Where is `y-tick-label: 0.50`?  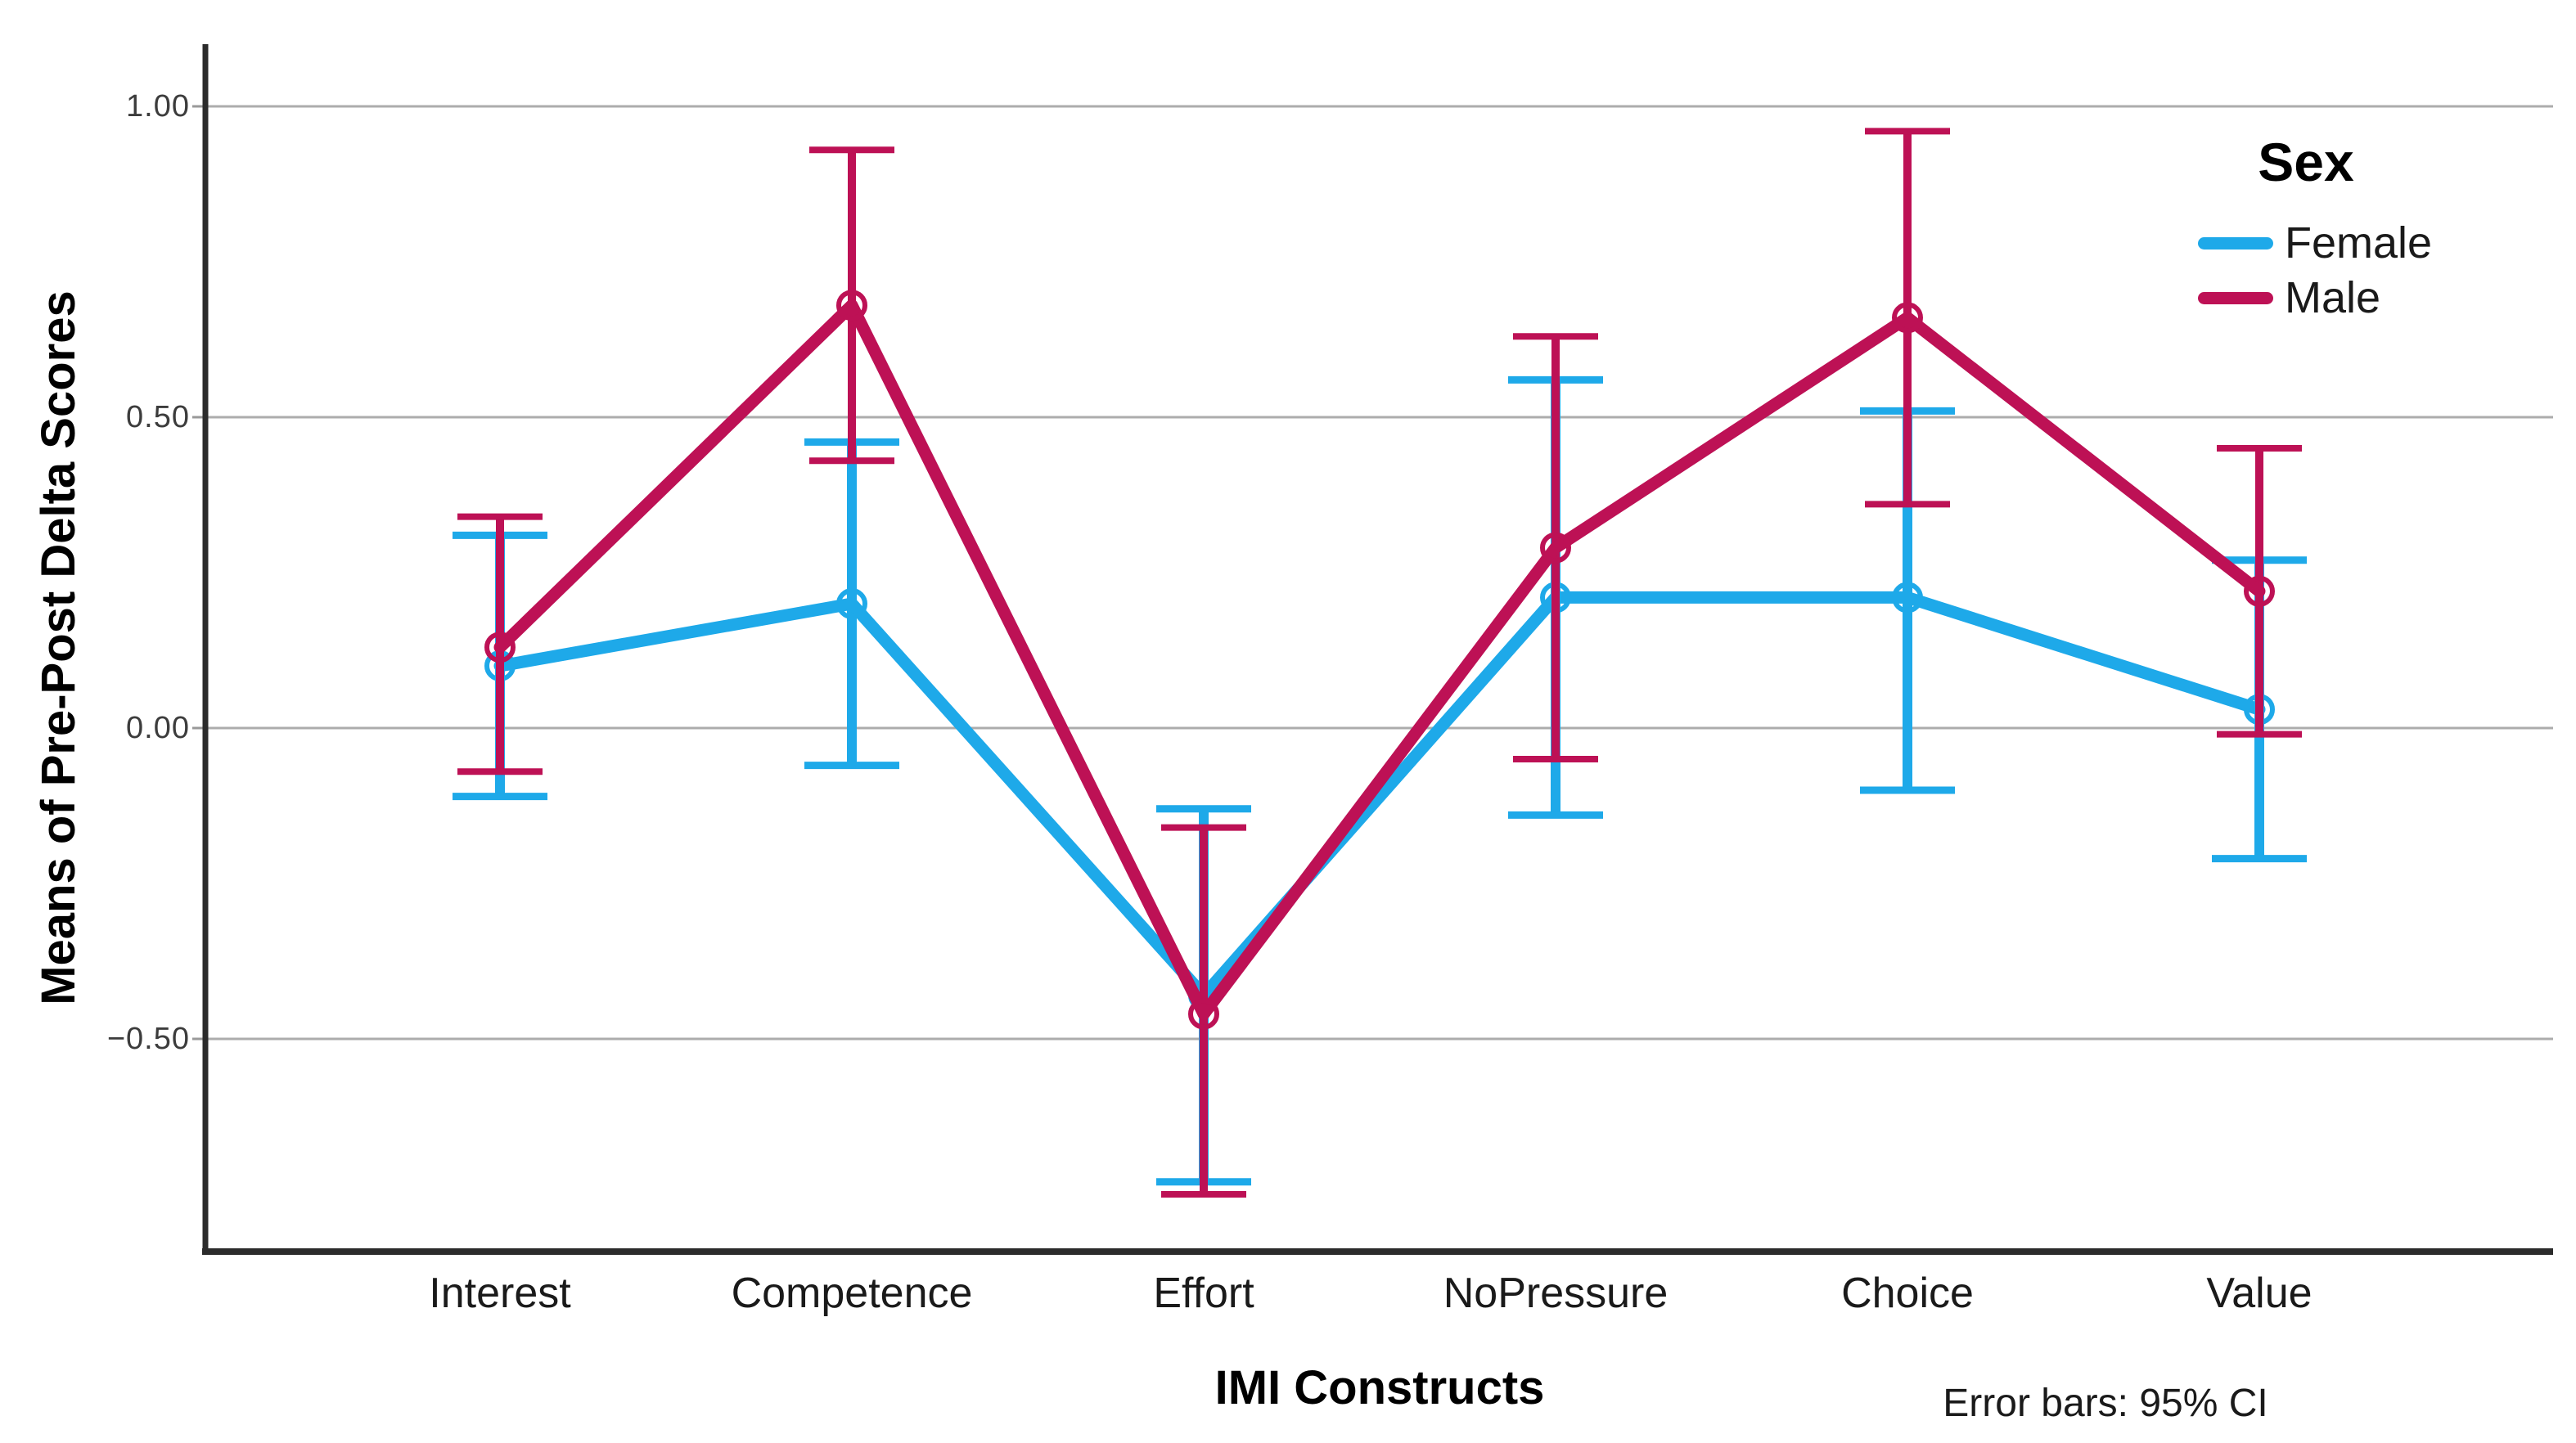 y-tick-label: 0.50 is located at coordinates (158, 417).